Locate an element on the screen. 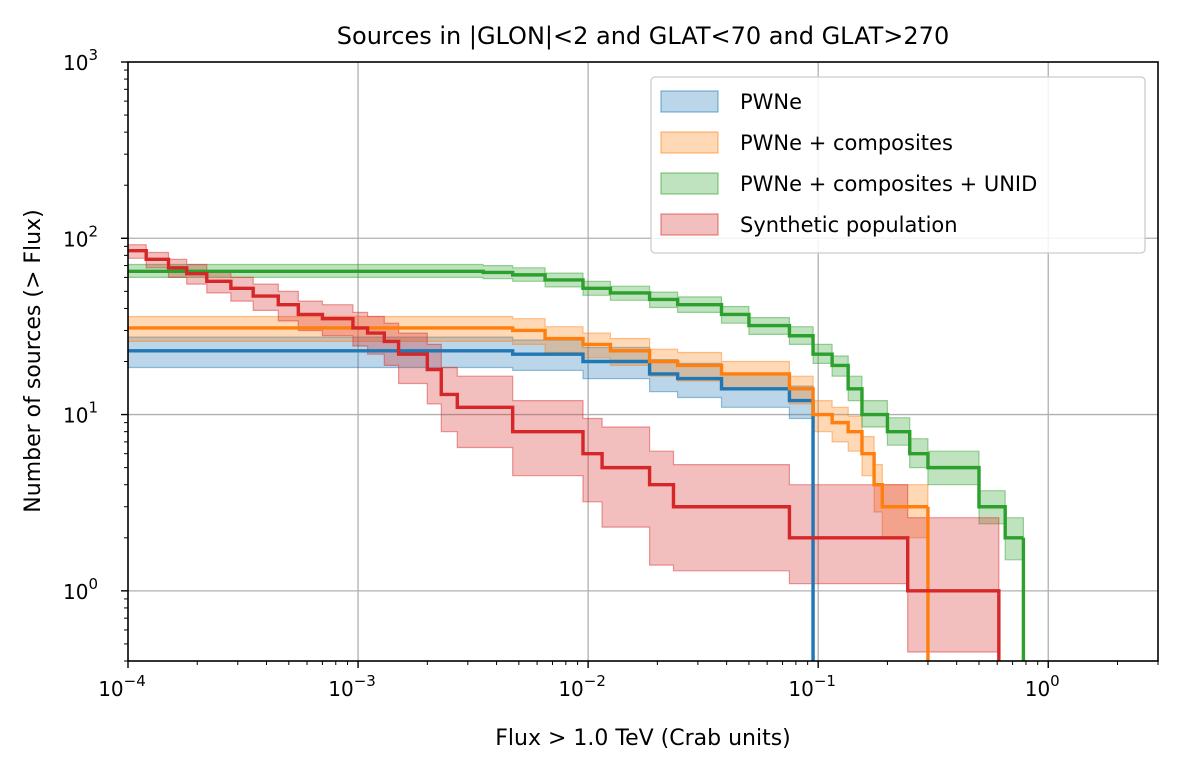  x-axis-label: Flux > 1.0 TeV (Crab units) is located at coordinates (643, 738).